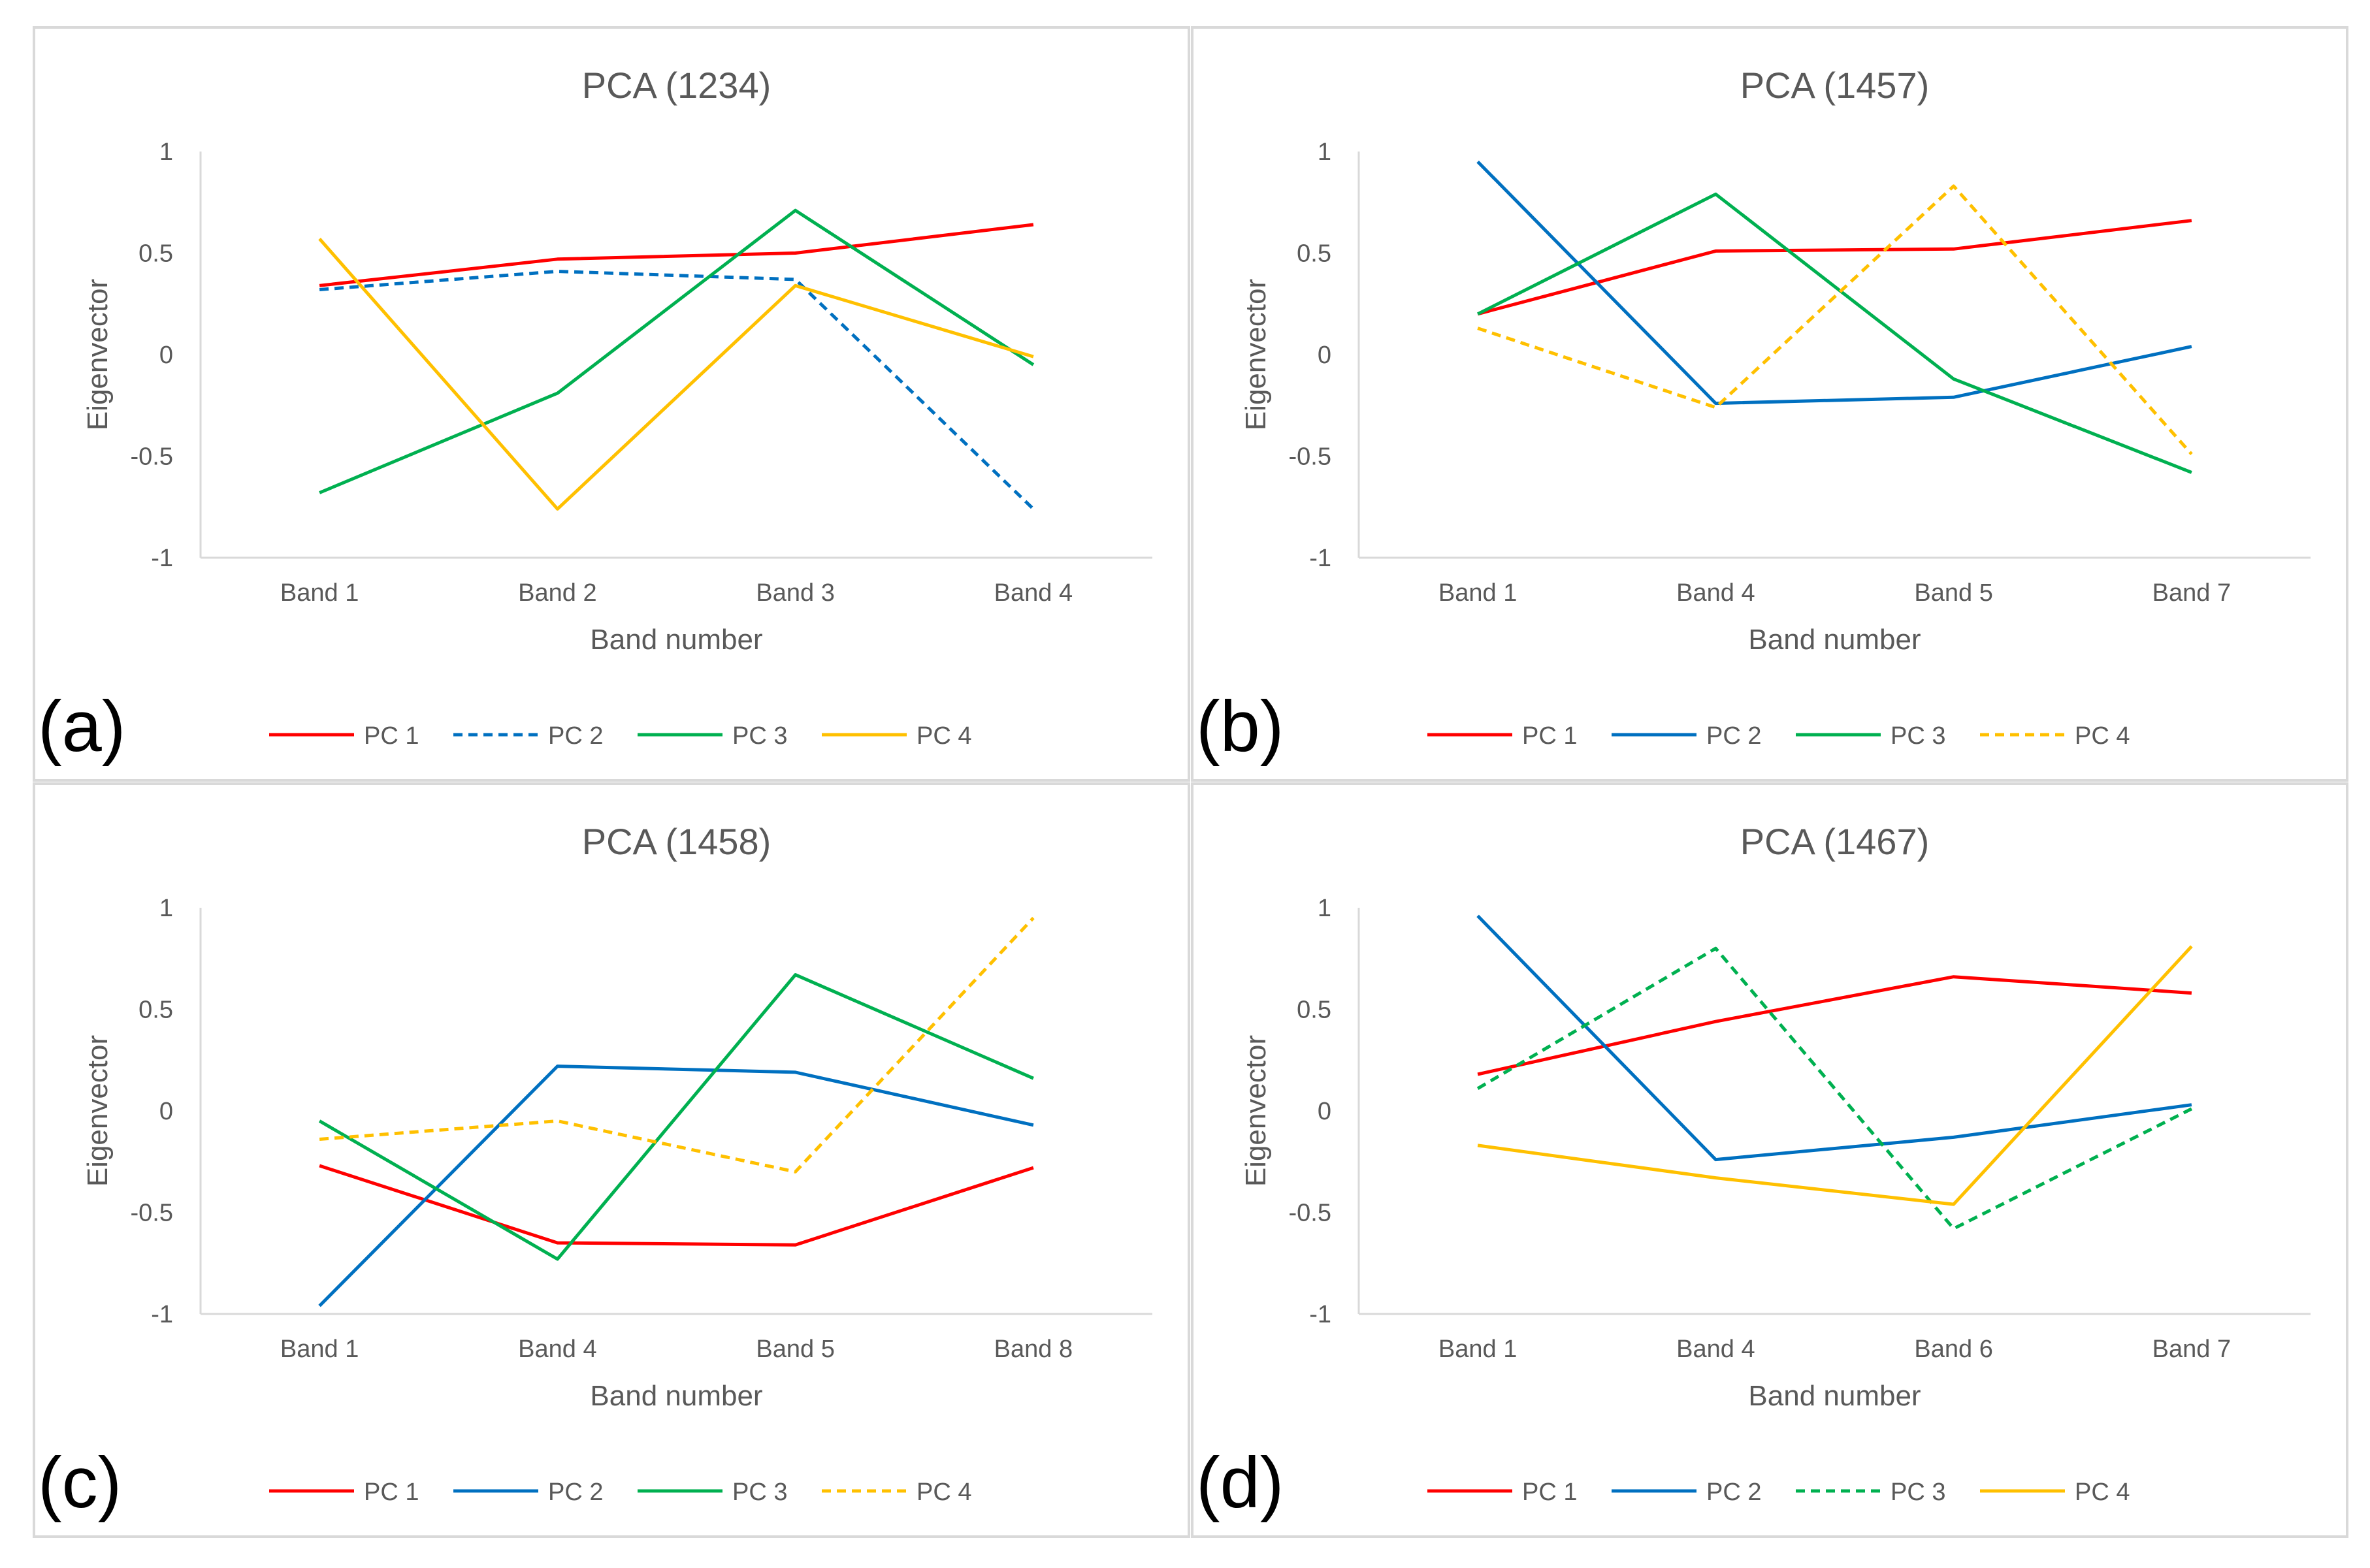 The height and width of the screenshot is (1568, 2370). I want to click on chart-title-c: PCA (1458), so click(677, 841).